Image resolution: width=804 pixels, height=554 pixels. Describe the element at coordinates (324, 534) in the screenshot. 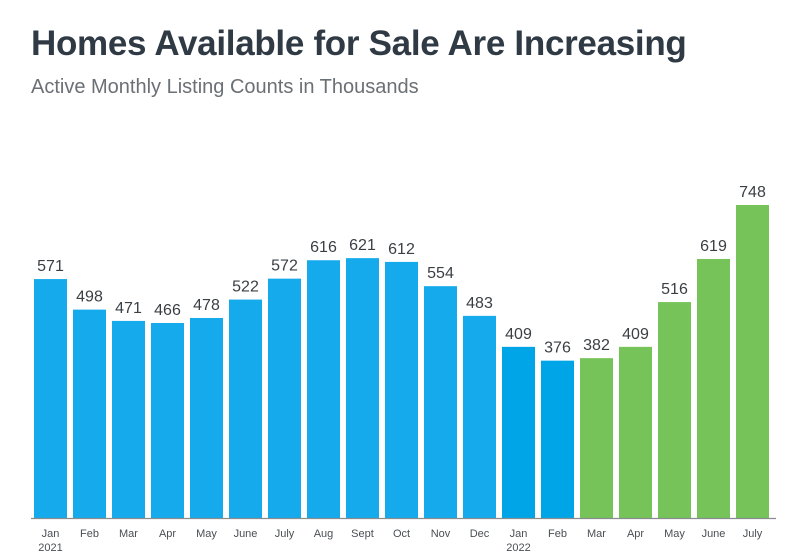

I see `x-tick-label: Aug` at that location.